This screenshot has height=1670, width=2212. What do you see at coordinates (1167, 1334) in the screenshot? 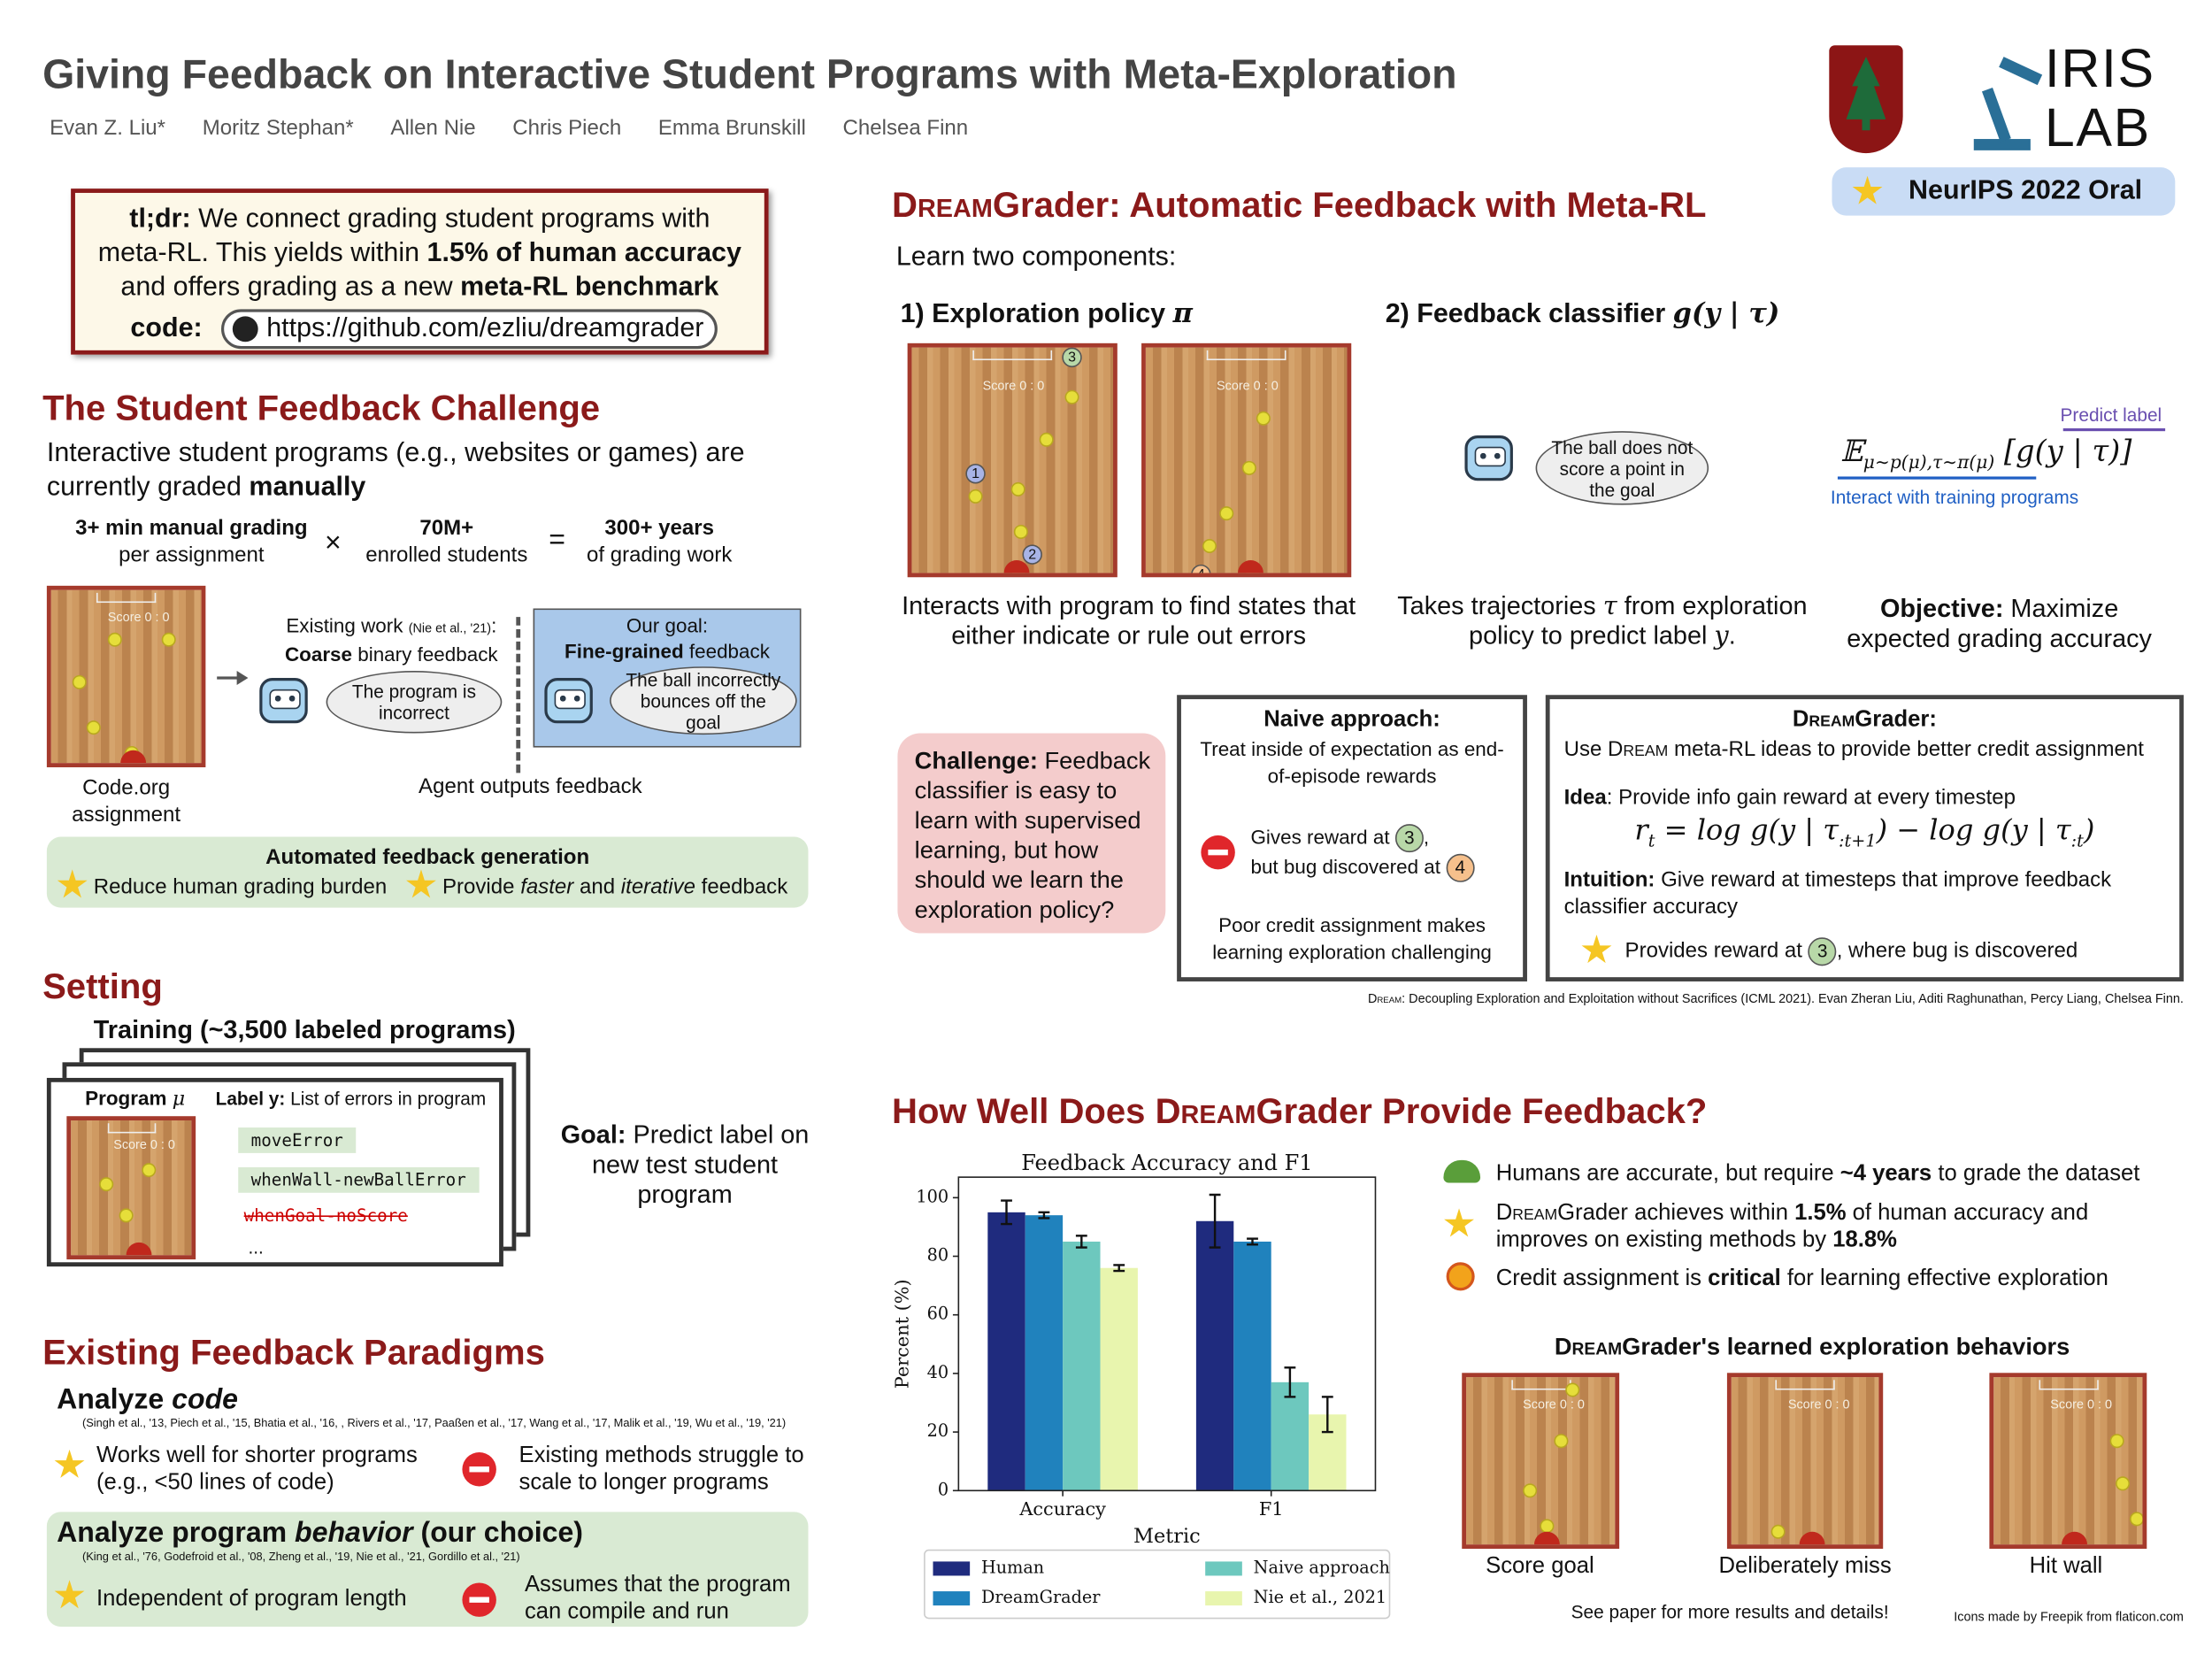
I see `plot-frame` at bounding box center [1167, 1334].